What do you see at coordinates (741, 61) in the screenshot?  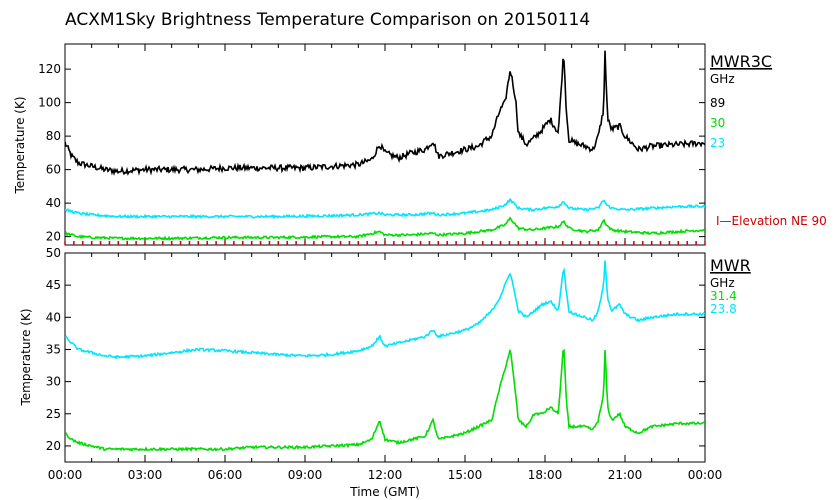 I see `top-legend-title: MWR3C` at bounding box center [741, 61].